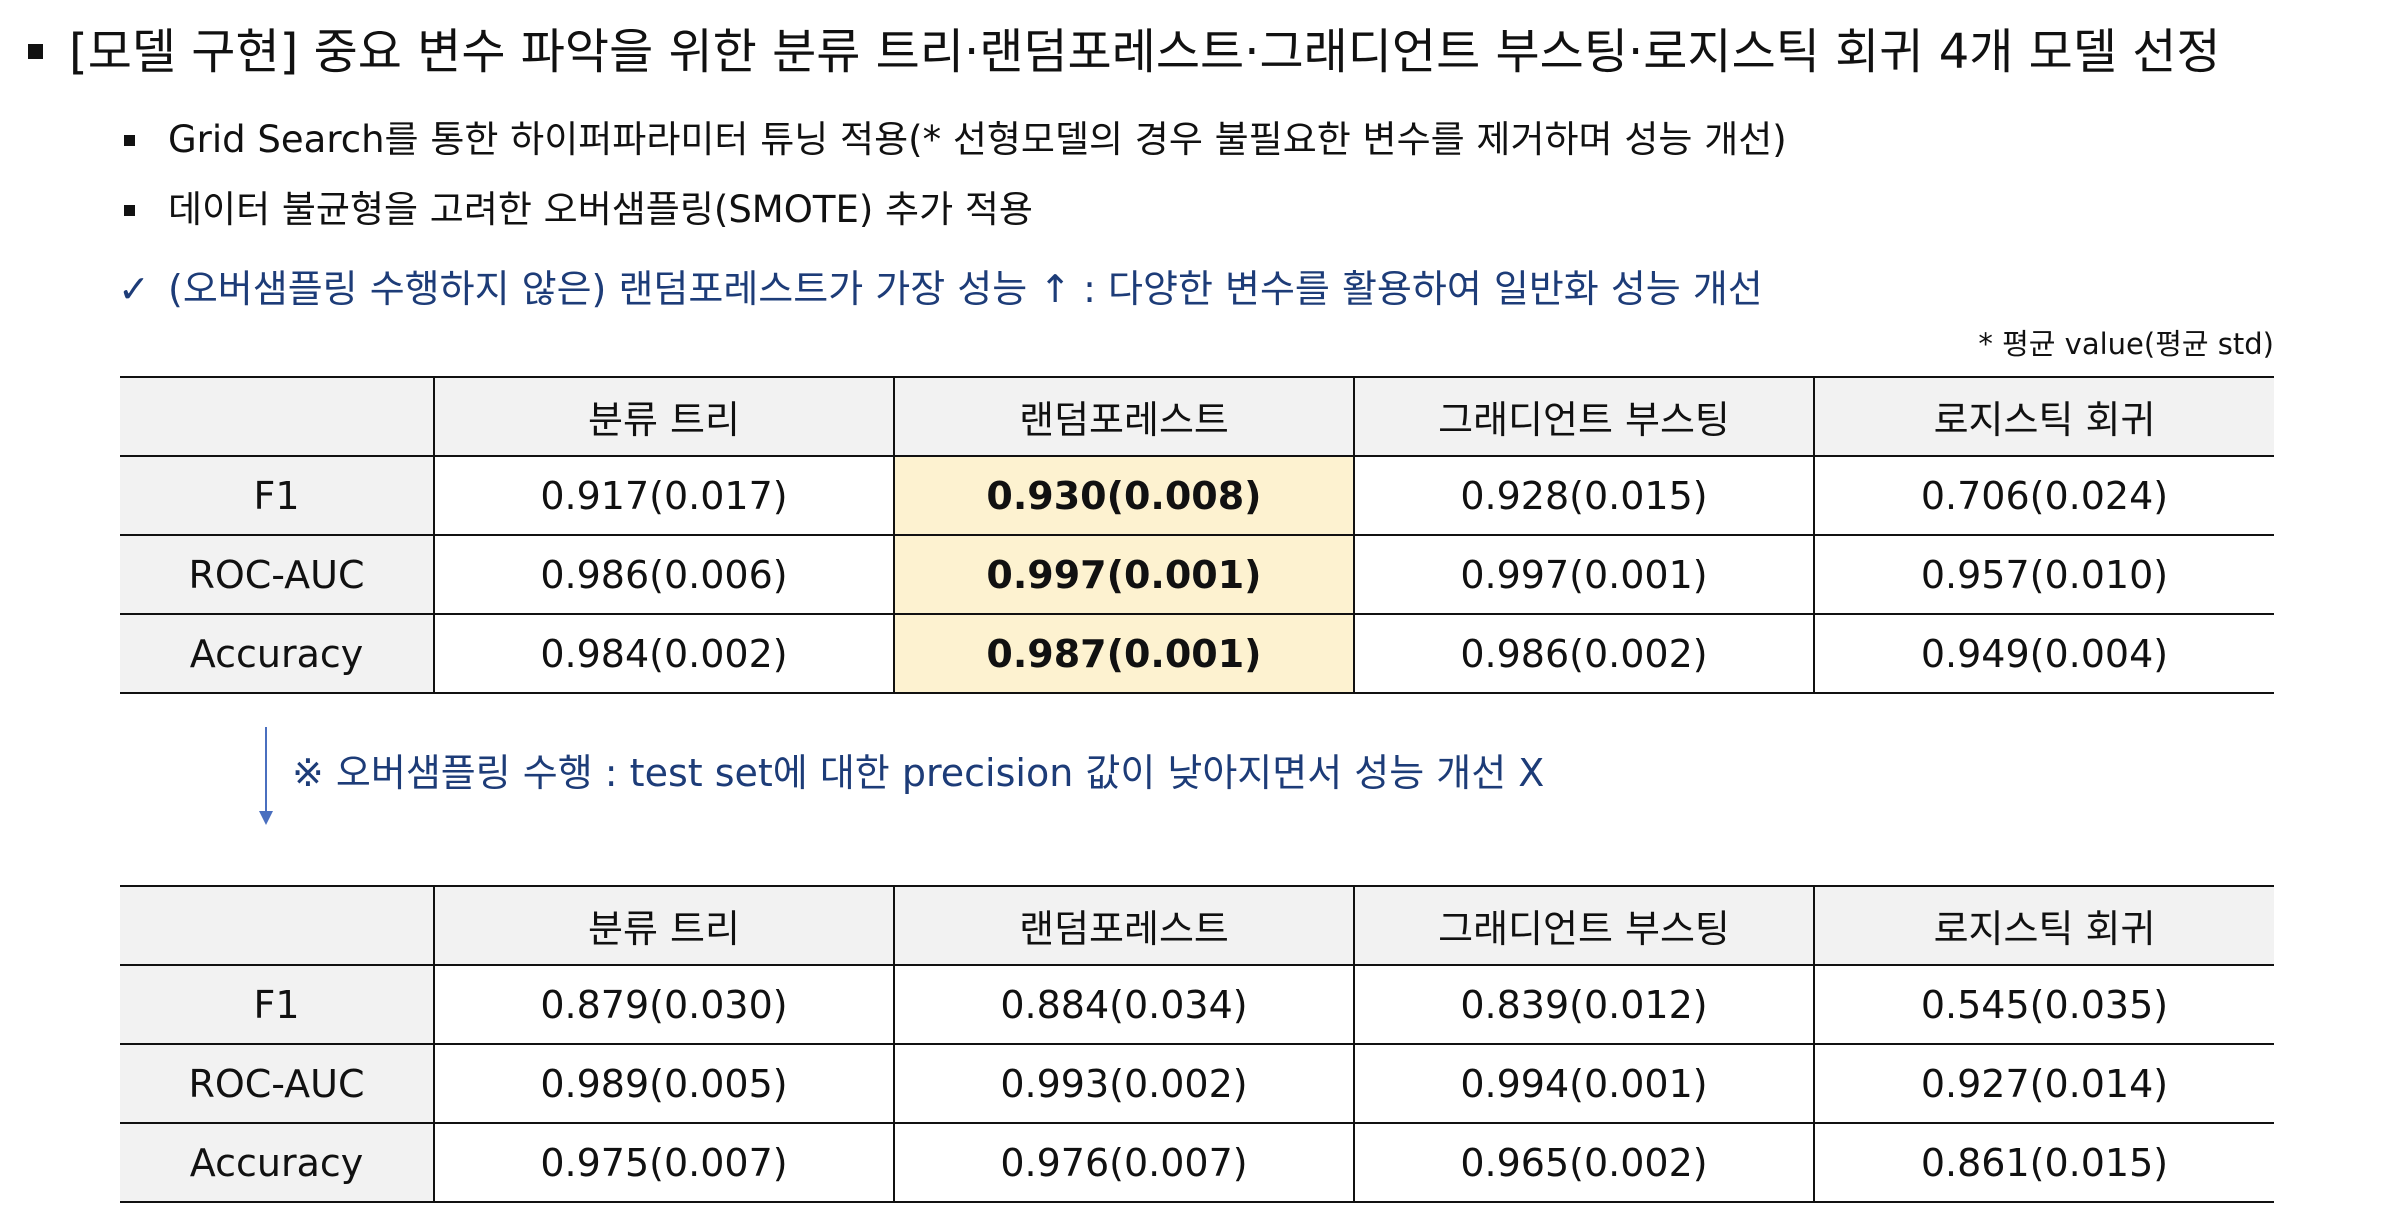 Image resolution: width=2390 pixels, height=1216 pixels. I want to click on table-cell: 0.839(0.012), so click(1583, 1004).